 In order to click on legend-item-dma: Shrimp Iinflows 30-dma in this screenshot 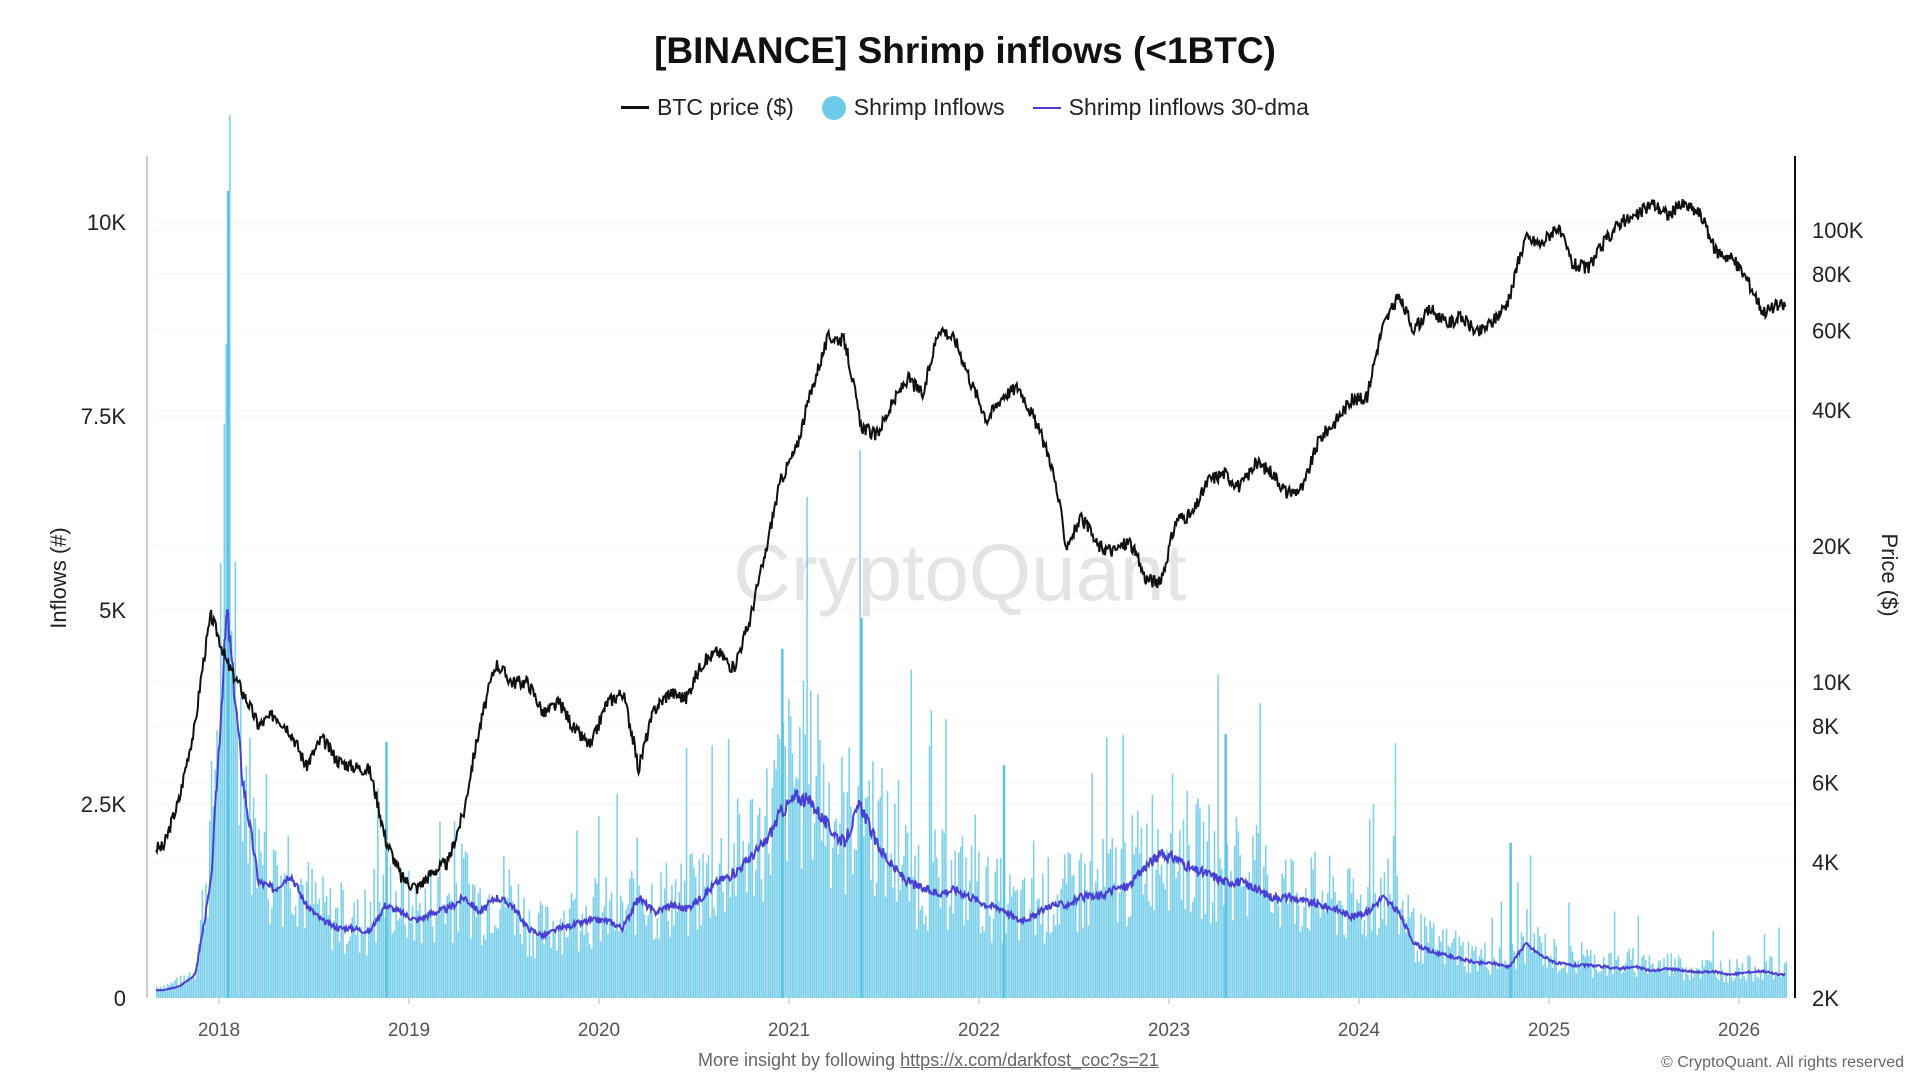, I will do `click(1170, 107)`.